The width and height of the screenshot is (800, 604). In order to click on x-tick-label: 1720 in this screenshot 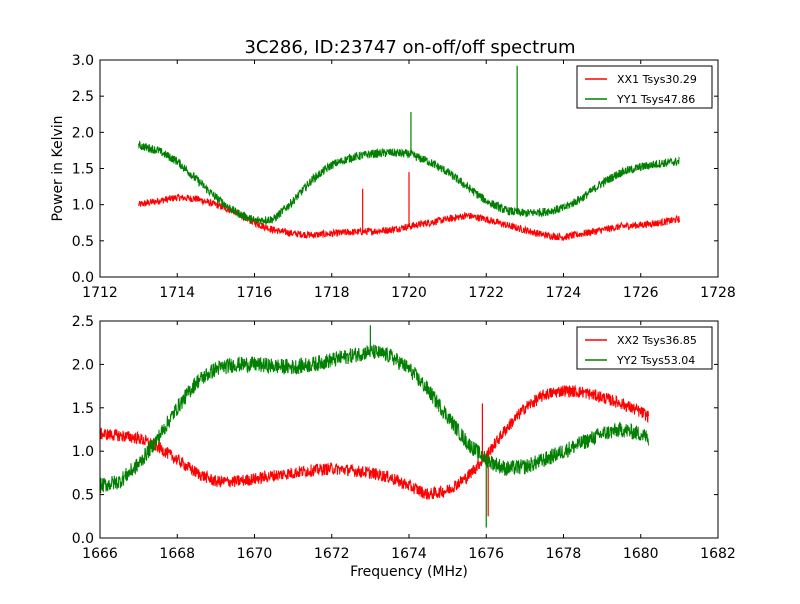, I will do `click(409, 293)`.